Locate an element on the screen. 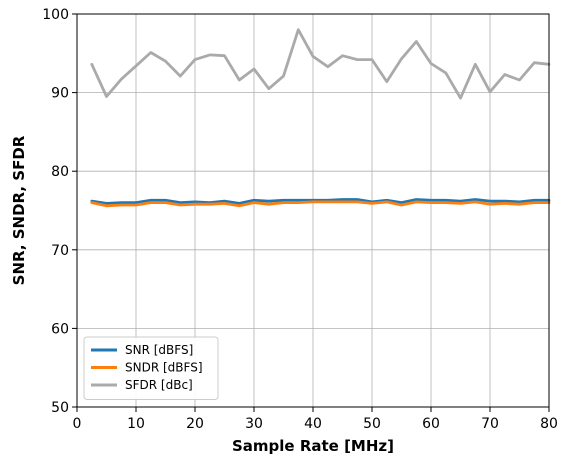 The height and width of the screenshot is (461, 566). y-tick-label: 70 is located at coordinates (60, 251).